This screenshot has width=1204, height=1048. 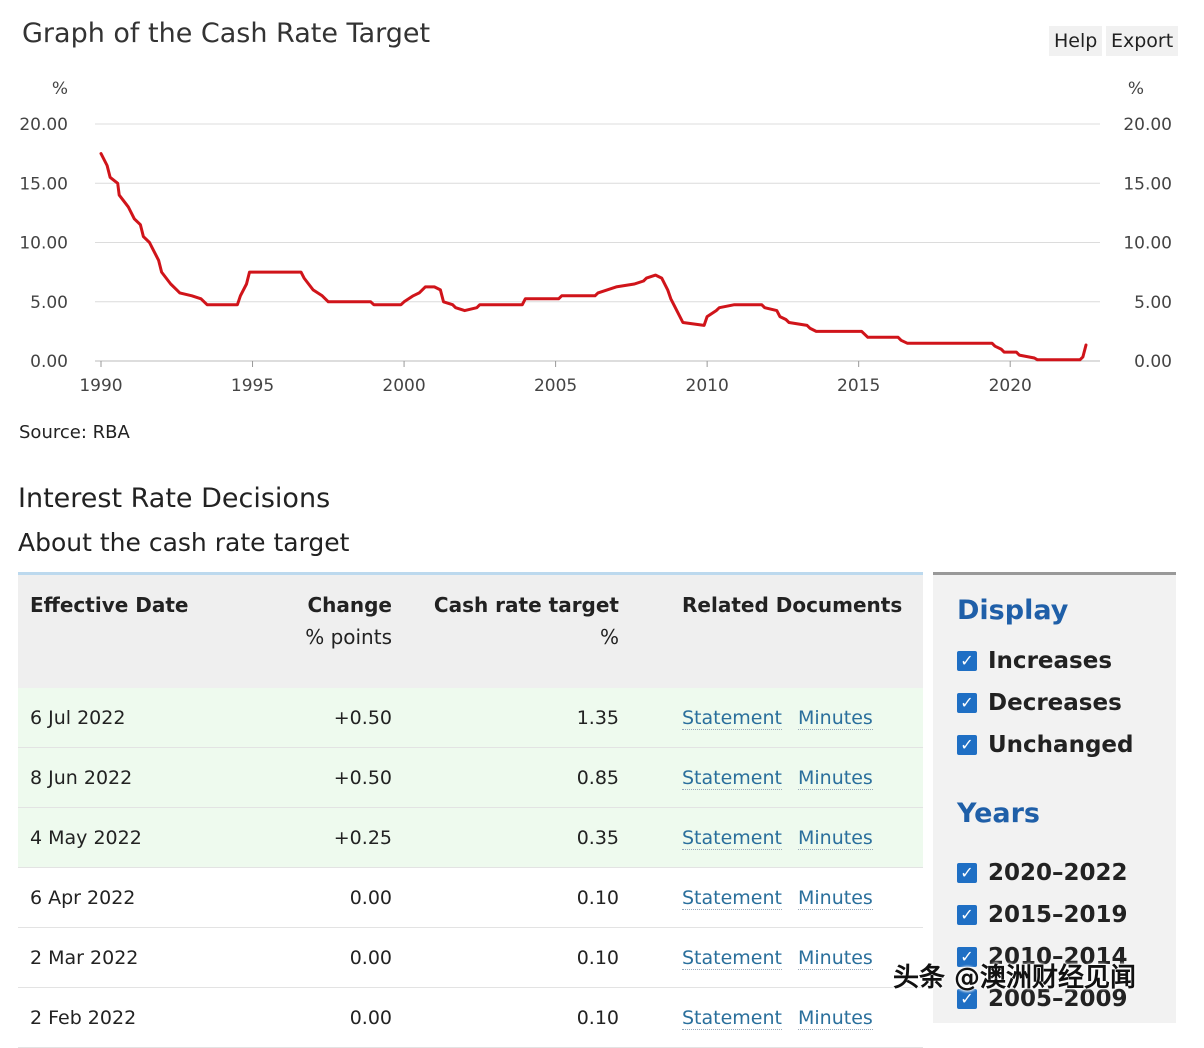 What do you see at coordinates (43, 244) in the screenshot?
I see `y-tick-label-left: 10.00` at bounding box center [43, 244].